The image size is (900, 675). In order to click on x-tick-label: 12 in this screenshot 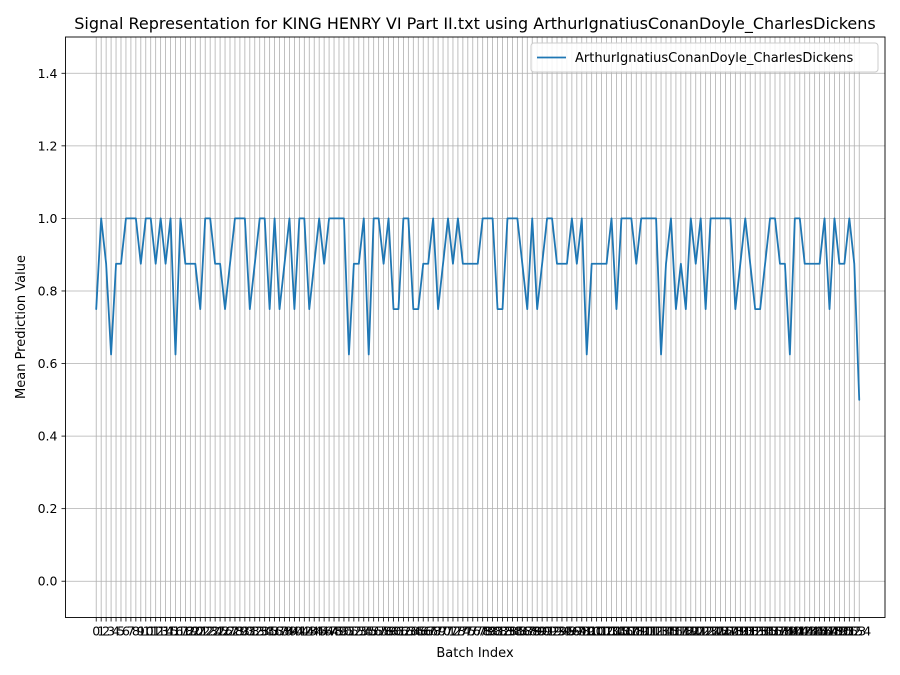, I will do `click(156, 631)`.